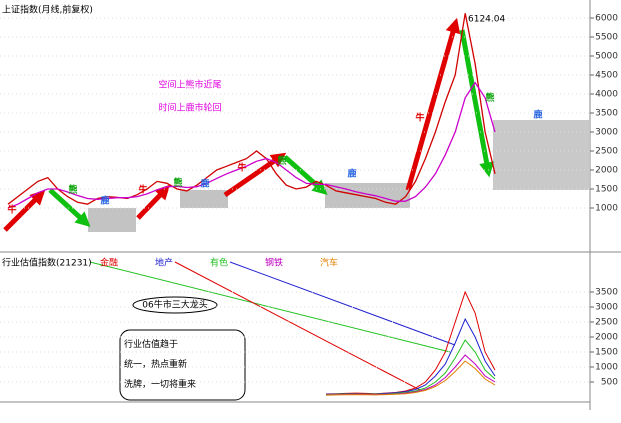  What do you see at coordinates (274, 263) in the screenshot?
I see `legend-label: 钢铁` at bounding box center [274, 263].